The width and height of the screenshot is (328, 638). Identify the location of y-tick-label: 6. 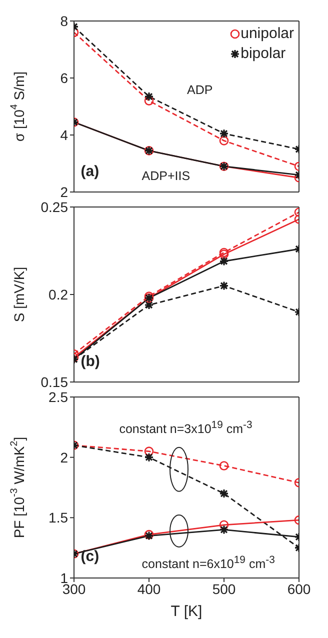
(64, 78).